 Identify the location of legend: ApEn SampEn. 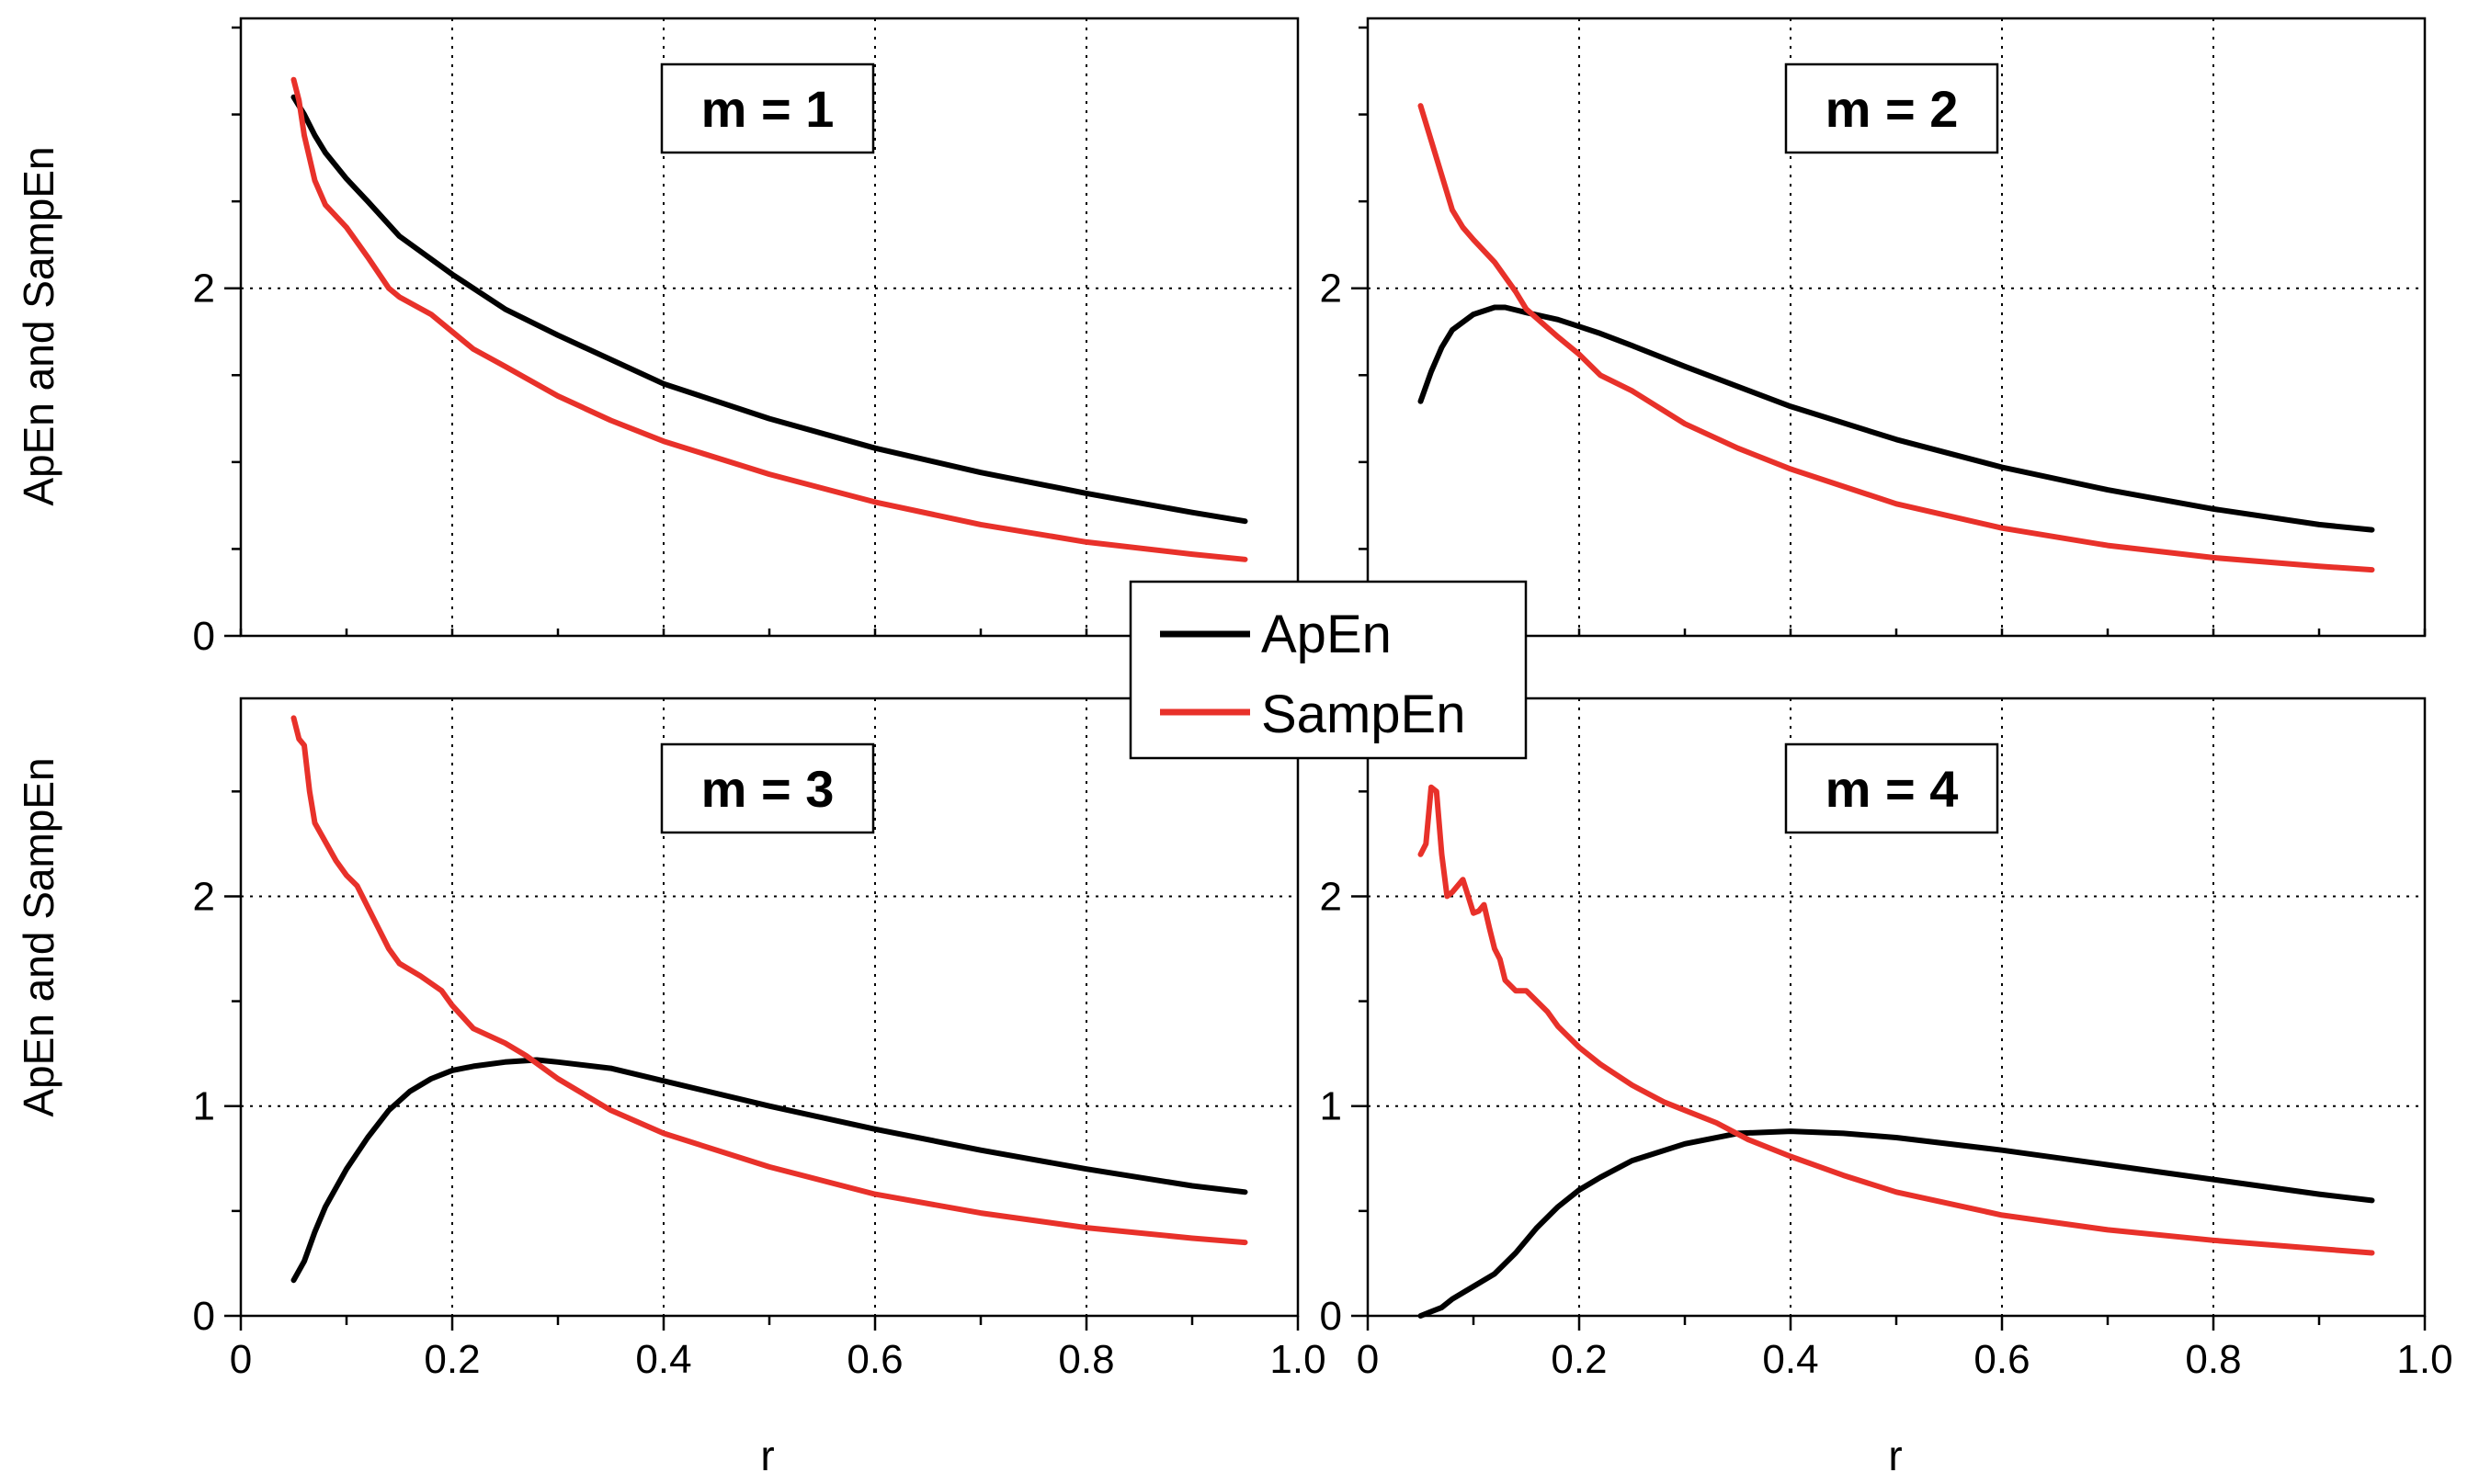
(1328, 670).